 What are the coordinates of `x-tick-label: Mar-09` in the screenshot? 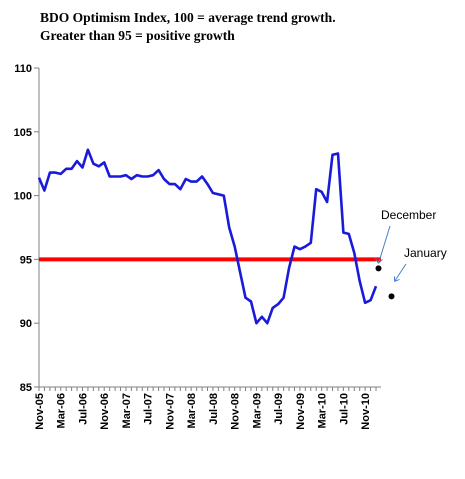 It's located at (257, 410).